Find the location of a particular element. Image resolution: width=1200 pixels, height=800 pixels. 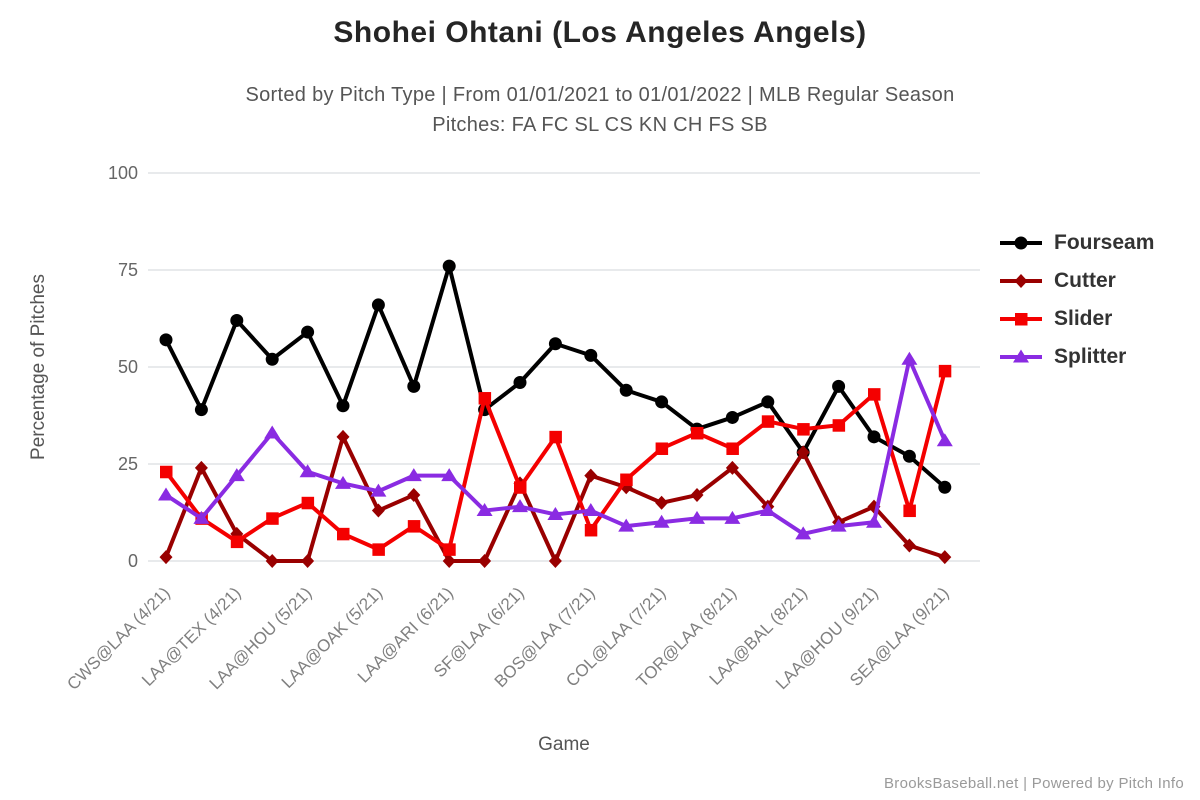

legend-item-fourseam: Fourseam is located at coordinates (1076, 242).